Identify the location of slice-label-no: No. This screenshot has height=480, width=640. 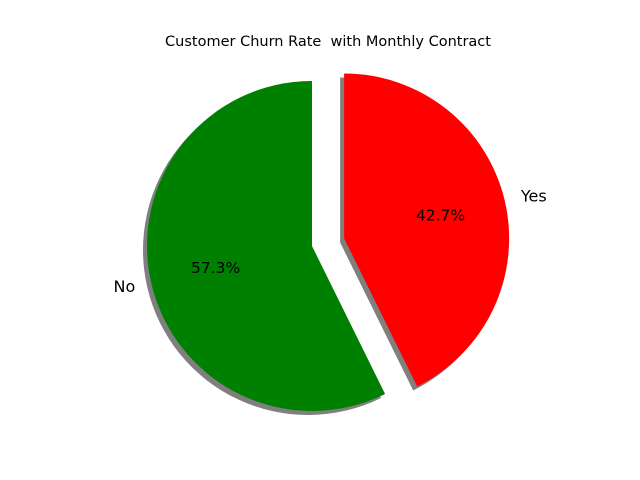
(124, 286).